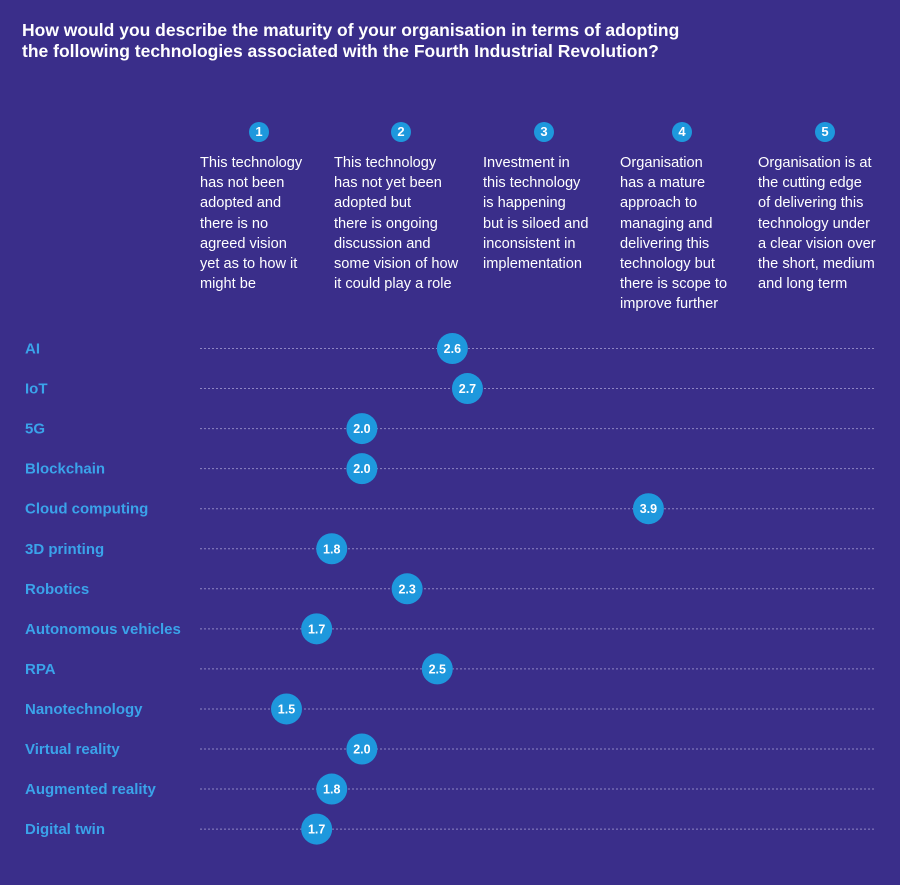  Describe the element at coordinates (665, 243) in the screenshot. I see `scale-description-line: delivering this` at that location.